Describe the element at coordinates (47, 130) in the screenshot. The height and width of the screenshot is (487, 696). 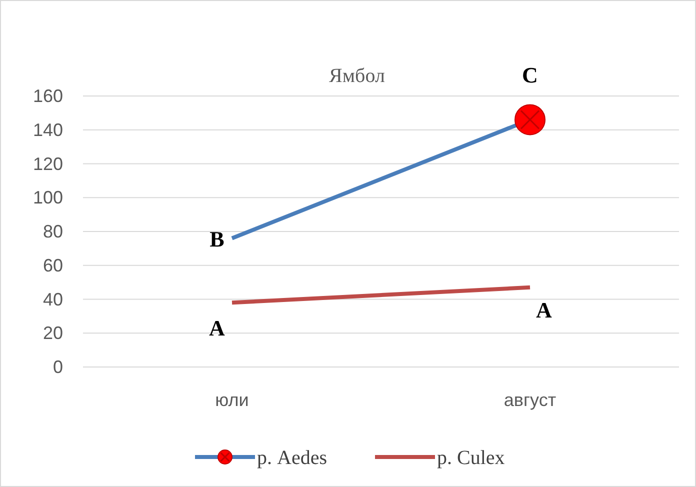
I see `y-tick-label: 140` at that location.